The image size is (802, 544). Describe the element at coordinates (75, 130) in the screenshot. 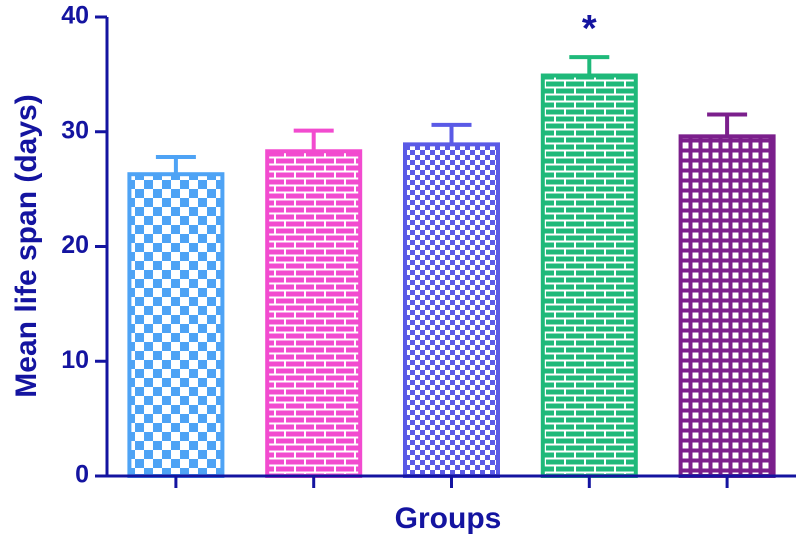

I see `y-tick-label: 30` at that location.